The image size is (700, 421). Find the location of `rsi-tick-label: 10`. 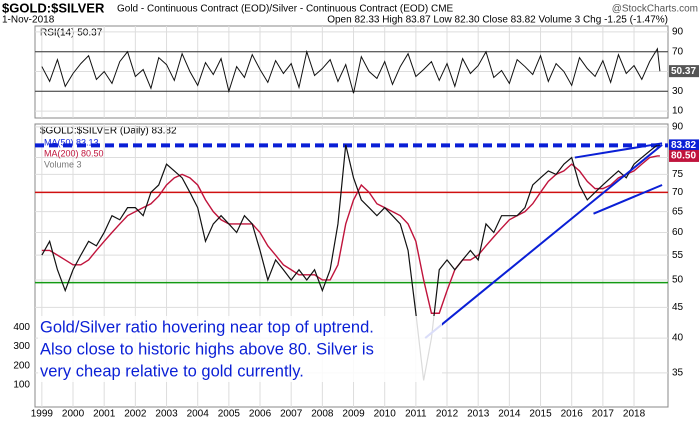

rsi-tick-label: 10 is located at coordinates (678, 111).